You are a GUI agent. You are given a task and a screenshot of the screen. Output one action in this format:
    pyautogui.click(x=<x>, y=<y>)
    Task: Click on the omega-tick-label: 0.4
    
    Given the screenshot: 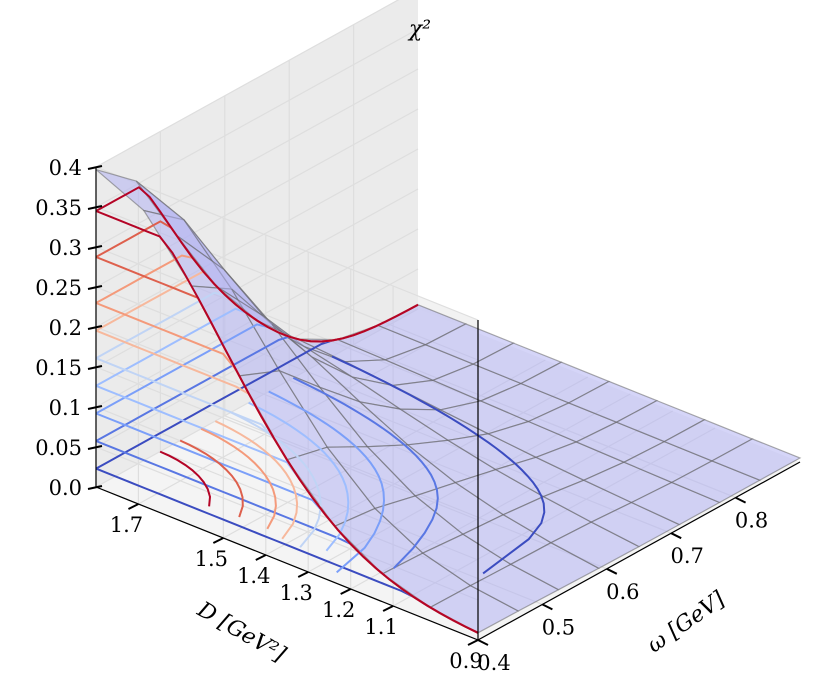 What is the action you would take?
    pyautogui.click(x=493, y=663)
    